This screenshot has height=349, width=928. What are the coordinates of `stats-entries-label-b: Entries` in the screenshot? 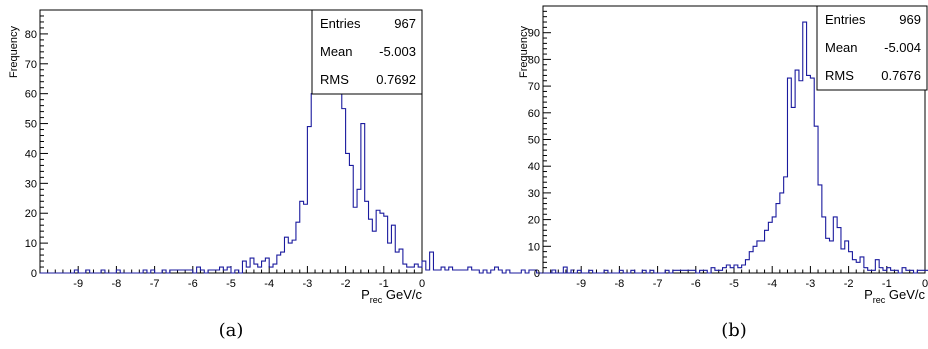 It's located at (845, 19).